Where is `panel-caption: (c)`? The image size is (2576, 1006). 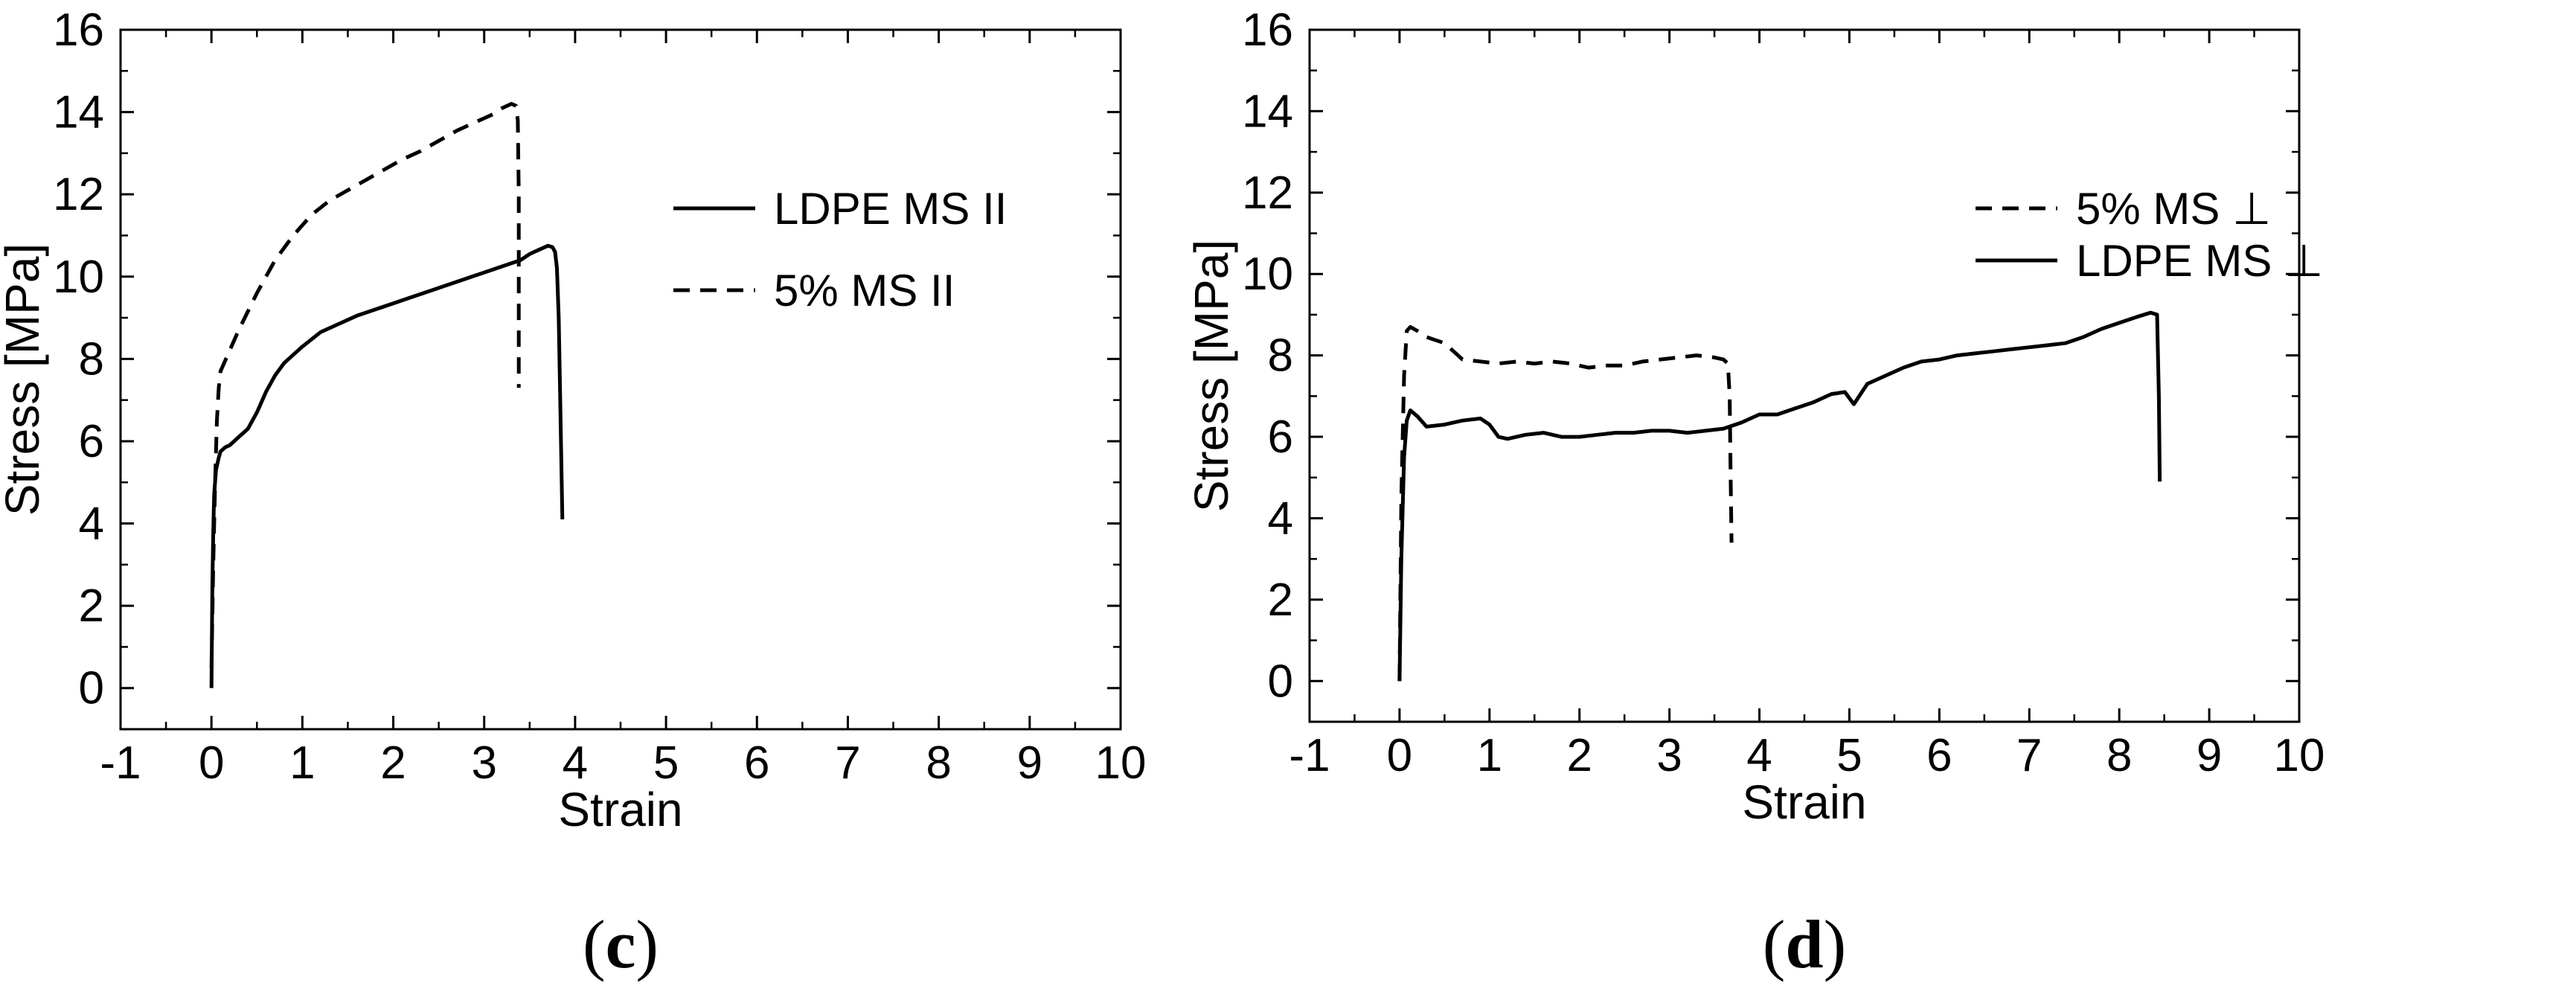
panel-caption: (c) is located at coordinates (621, 944).